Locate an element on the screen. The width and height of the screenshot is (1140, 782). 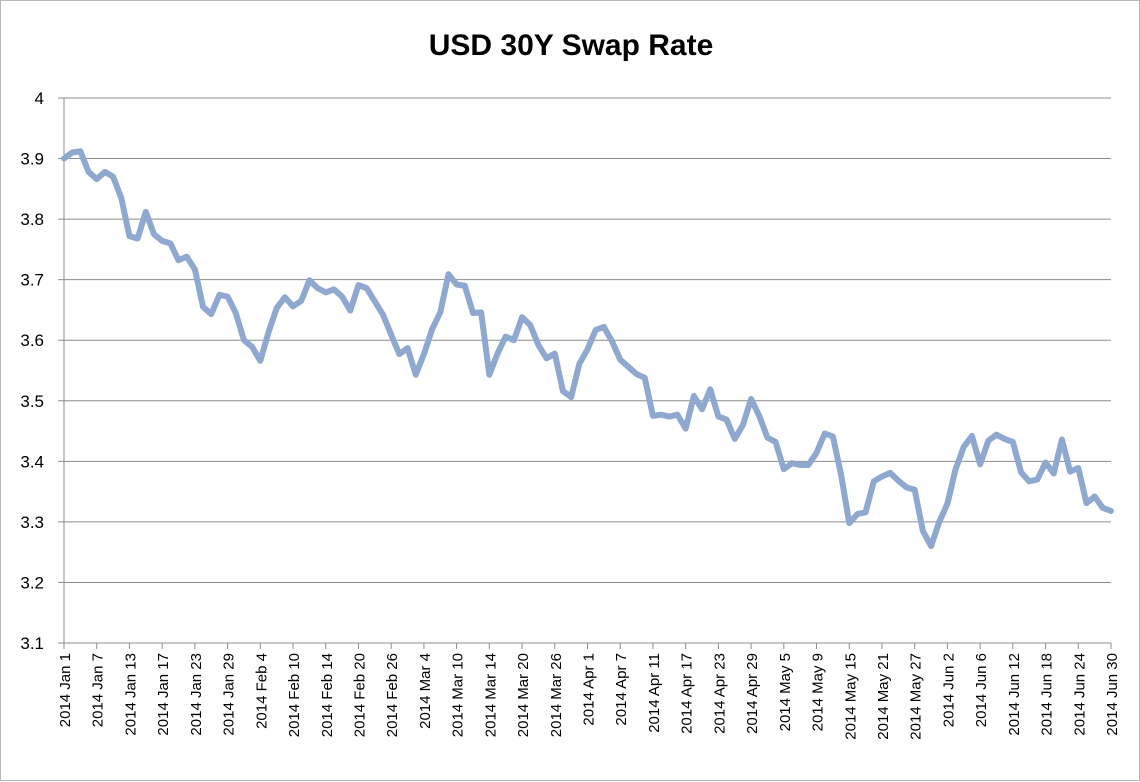
x-tick-label: 2014 May 9 is located at coordinates (818, 692).